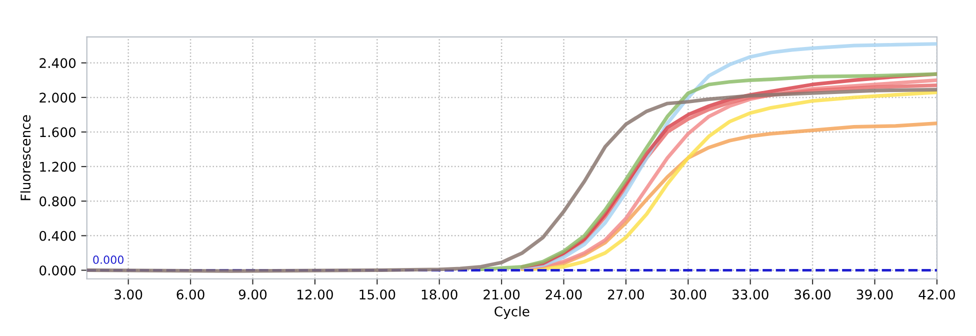  Describe the element at coordinates (58, 201) in the screenshot. I see `y-tick-label: 0.800` at that location.